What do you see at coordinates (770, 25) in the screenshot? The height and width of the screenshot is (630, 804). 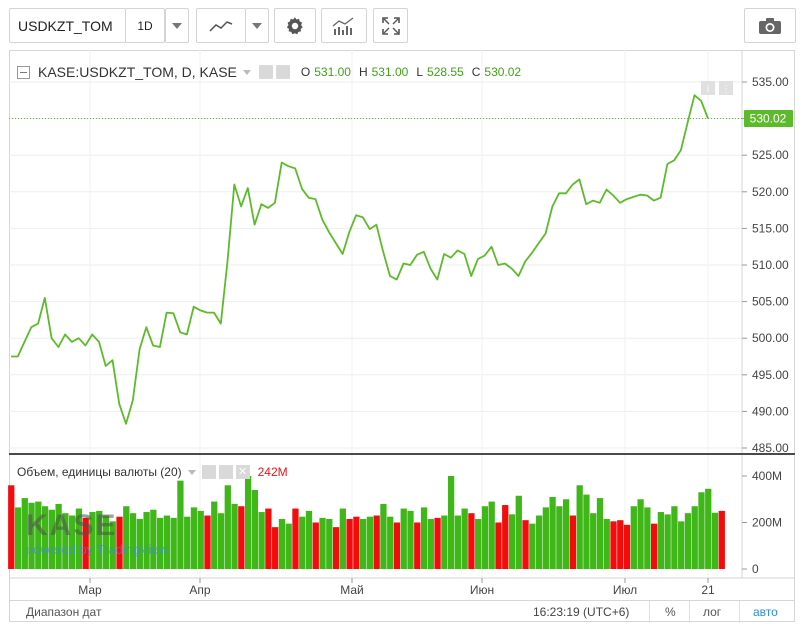 I see `snapshot-button` at bounding box center [770, 25].